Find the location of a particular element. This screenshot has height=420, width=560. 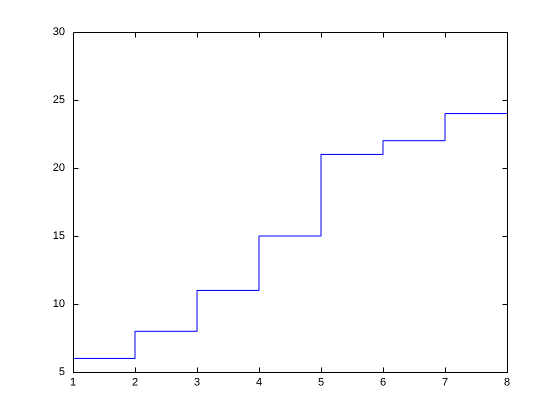

x-tick-label: 4 is located at coordinates (259, 382).